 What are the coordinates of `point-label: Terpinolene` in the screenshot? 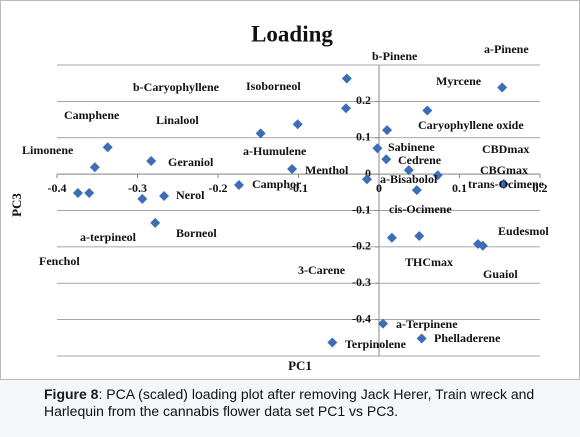 It's located at (376, 344).